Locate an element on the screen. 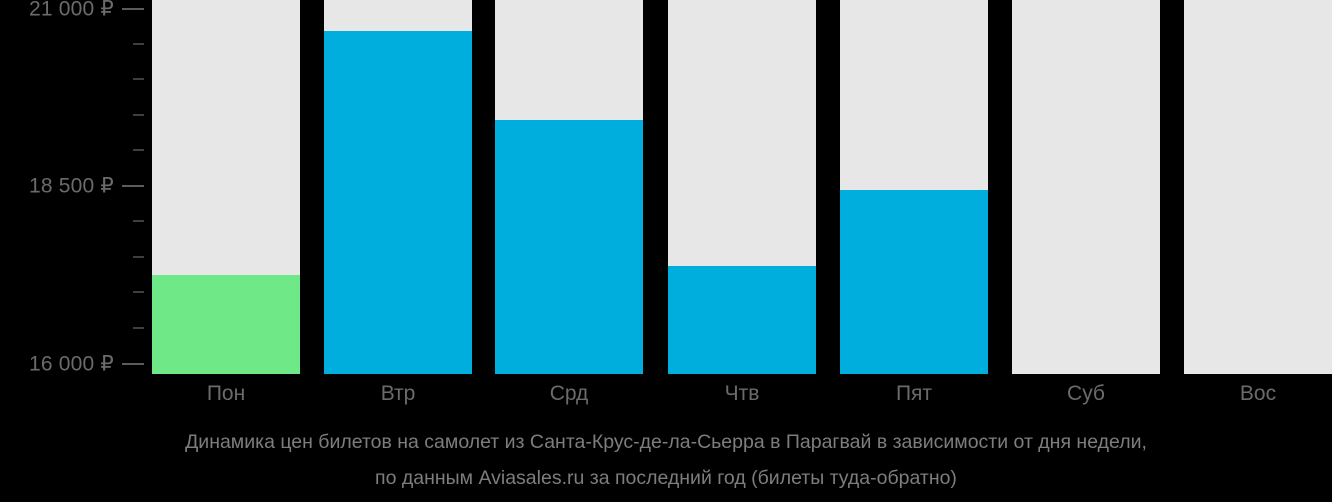 This screenshot has height=502, width=1332. x-tick-label-пят: Пят is located at coordinates (914, 393).